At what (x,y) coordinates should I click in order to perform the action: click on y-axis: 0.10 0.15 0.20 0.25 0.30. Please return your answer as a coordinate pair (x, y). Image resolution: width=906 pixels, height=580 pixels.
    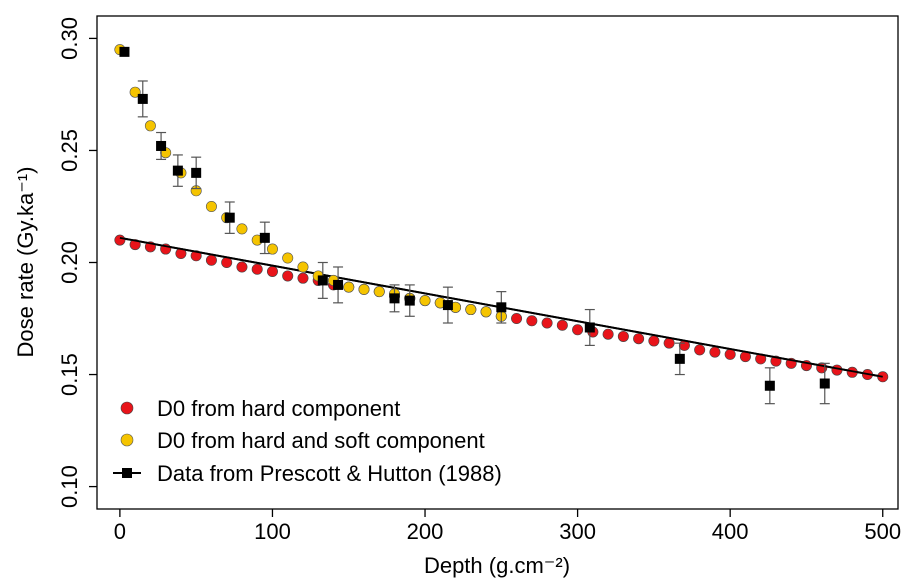
    Looking at the image, I should click on (77, 262).